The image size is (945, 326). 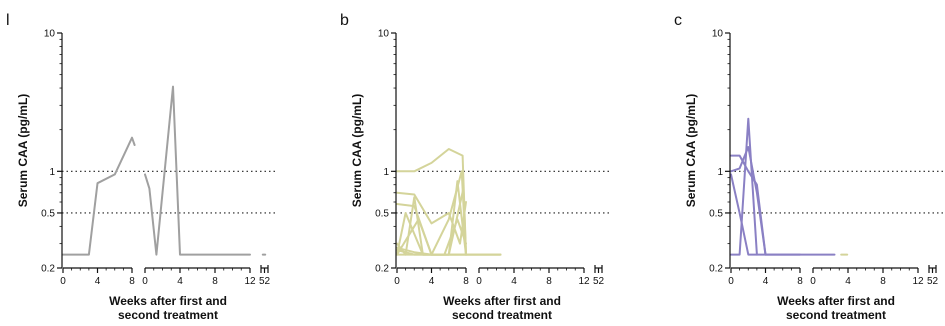 What do you see at coordinates (344, 20) in the screenshot?
I see `panel-label: b` at bounding box center [344, 20].